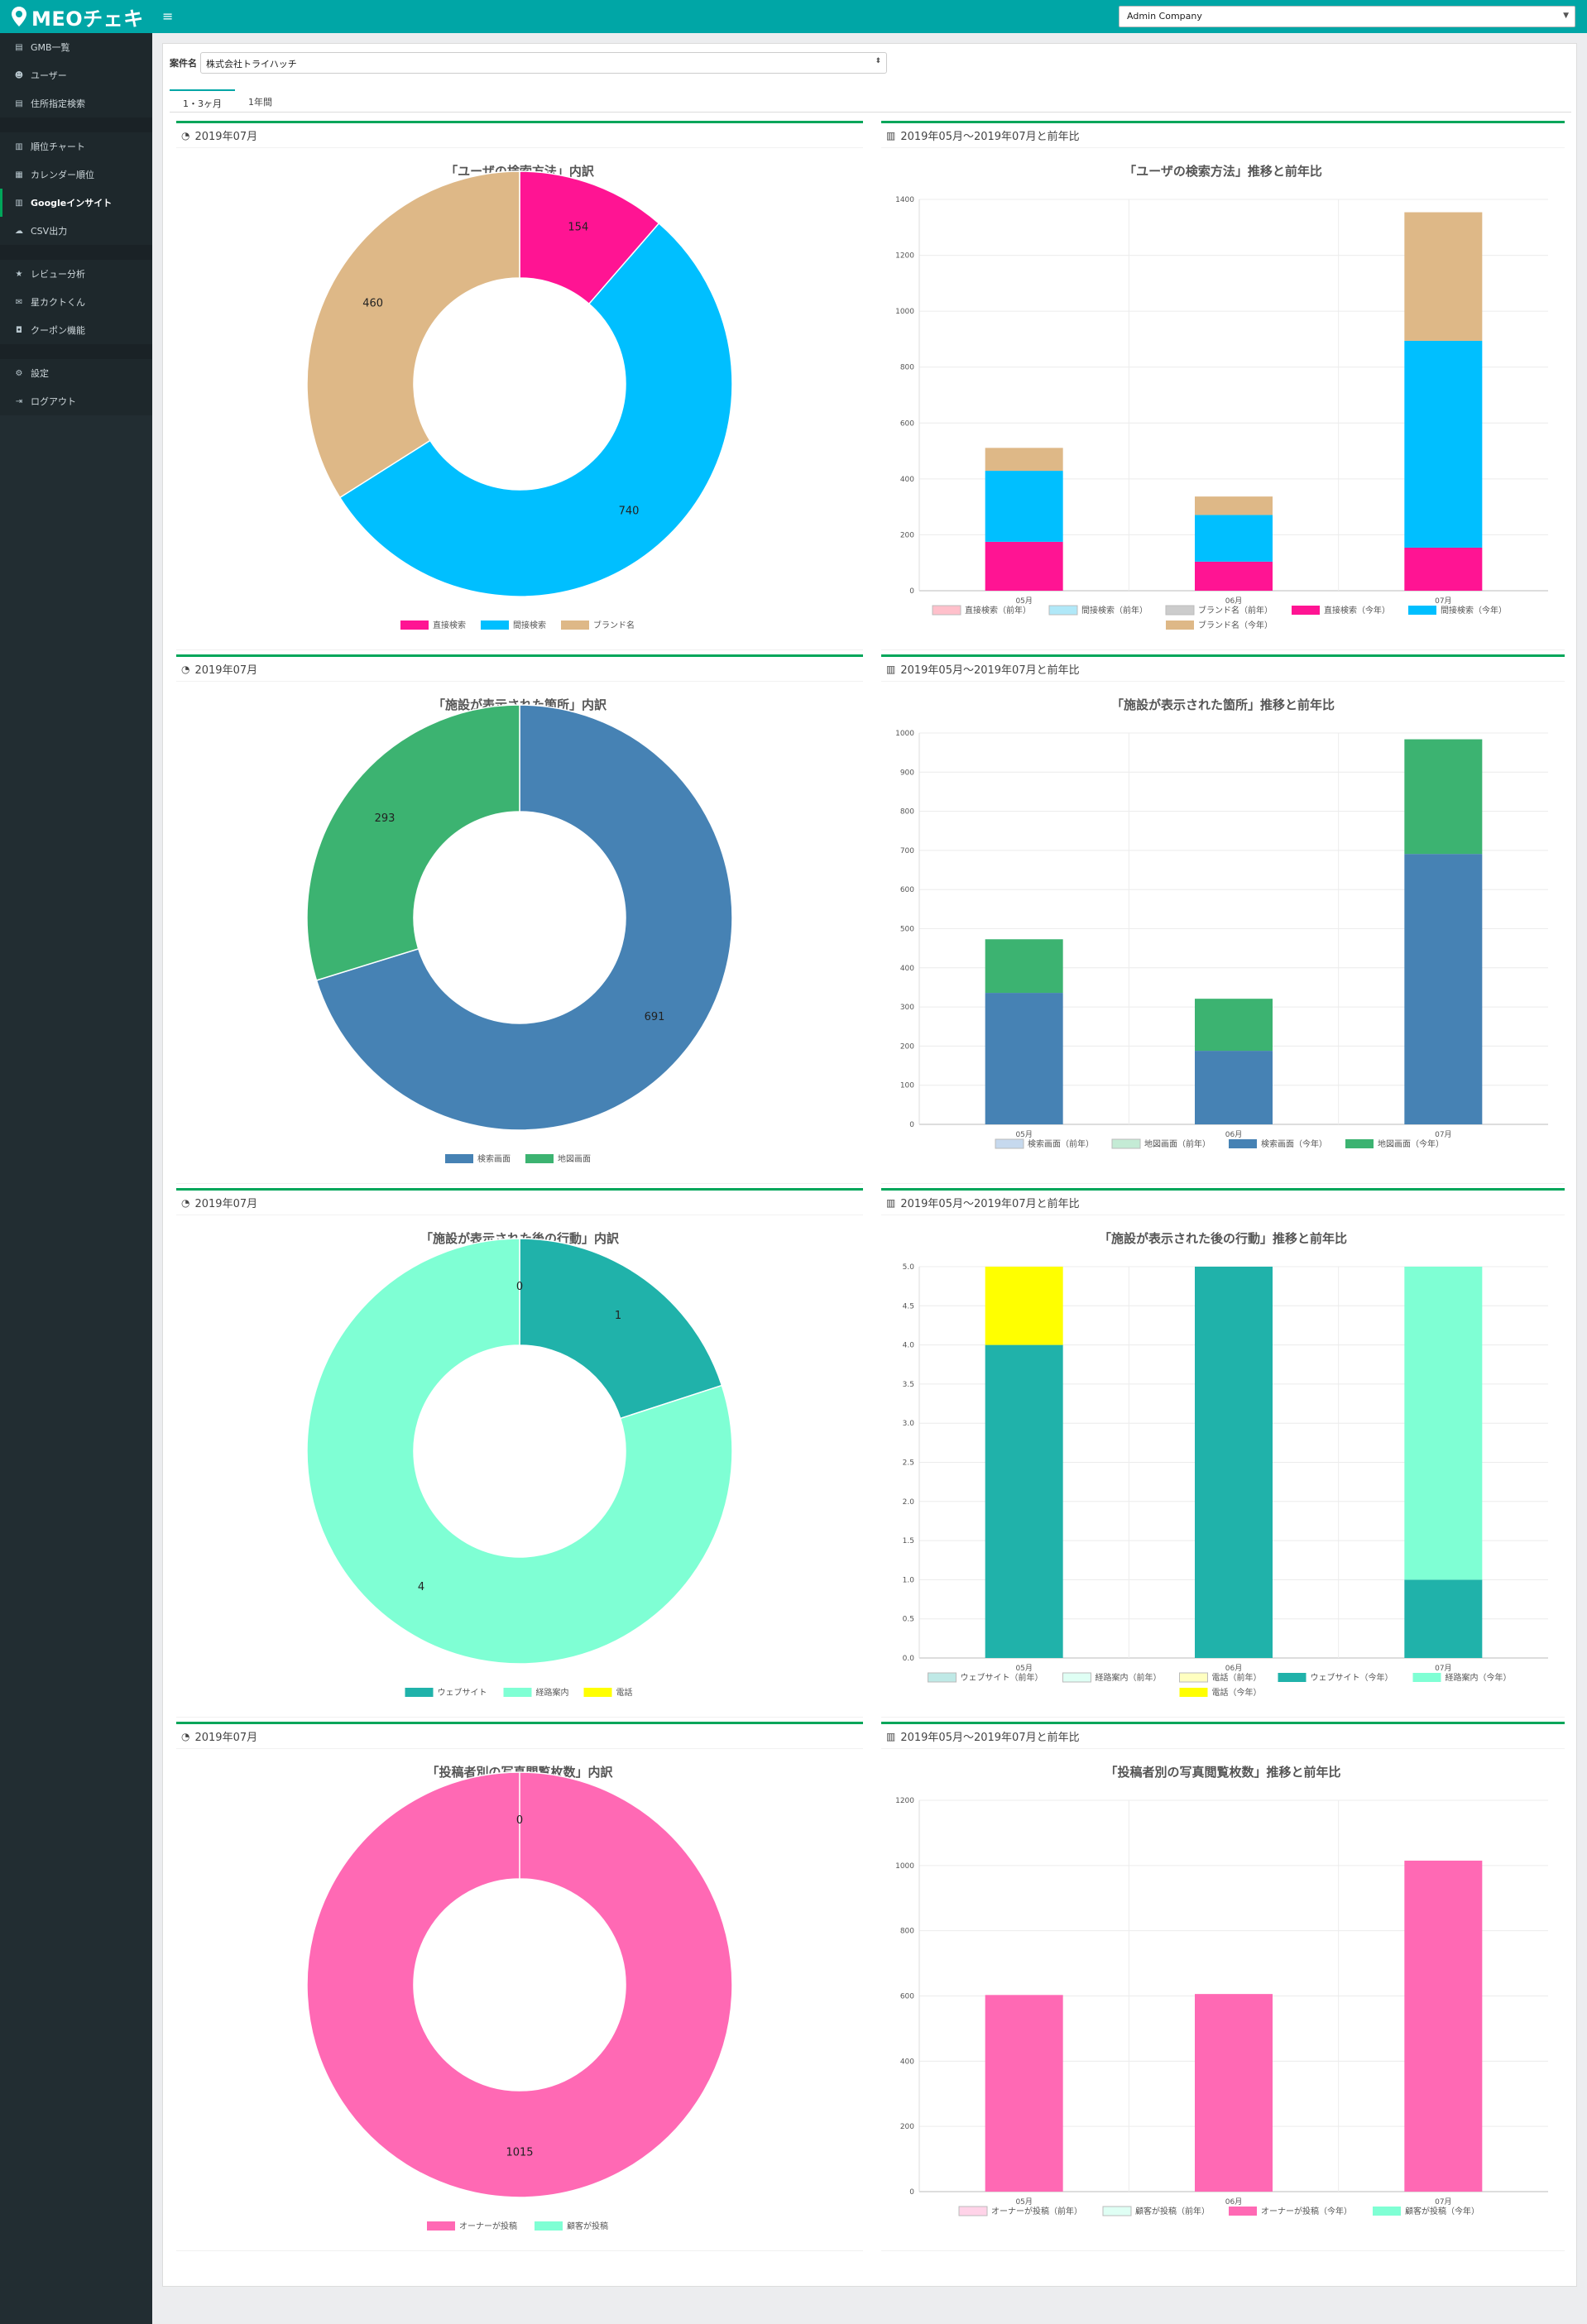  What do you see at coordinates (1479, 1677) in the screenshot?
I see `legend-label: 経路案内（今年）` at bounding box center [1479, 1677].